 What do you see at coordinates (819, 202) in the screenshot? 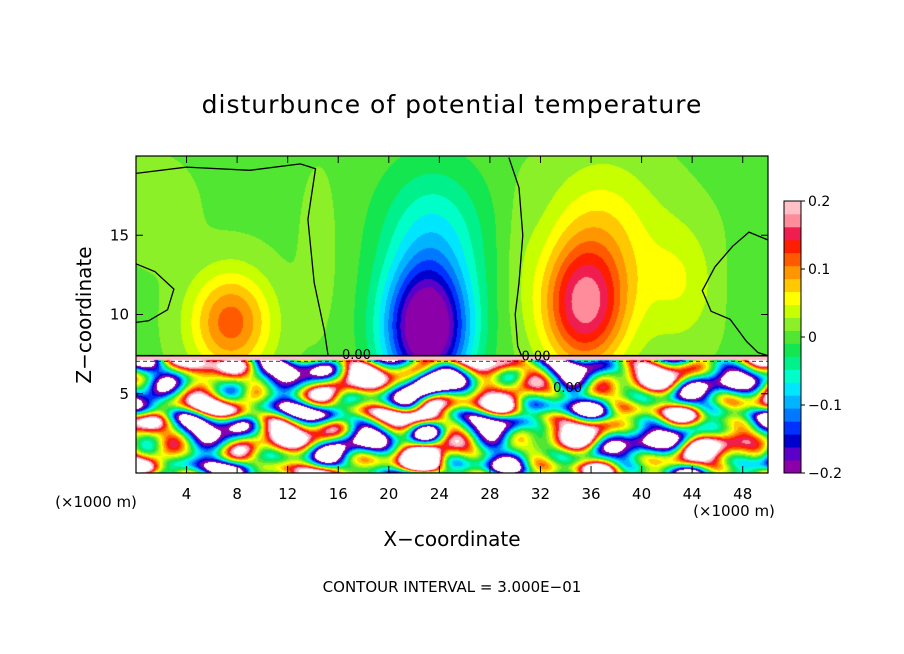
I see `colorbar-tick-label: 0.2` at bounding box center [819, 202].